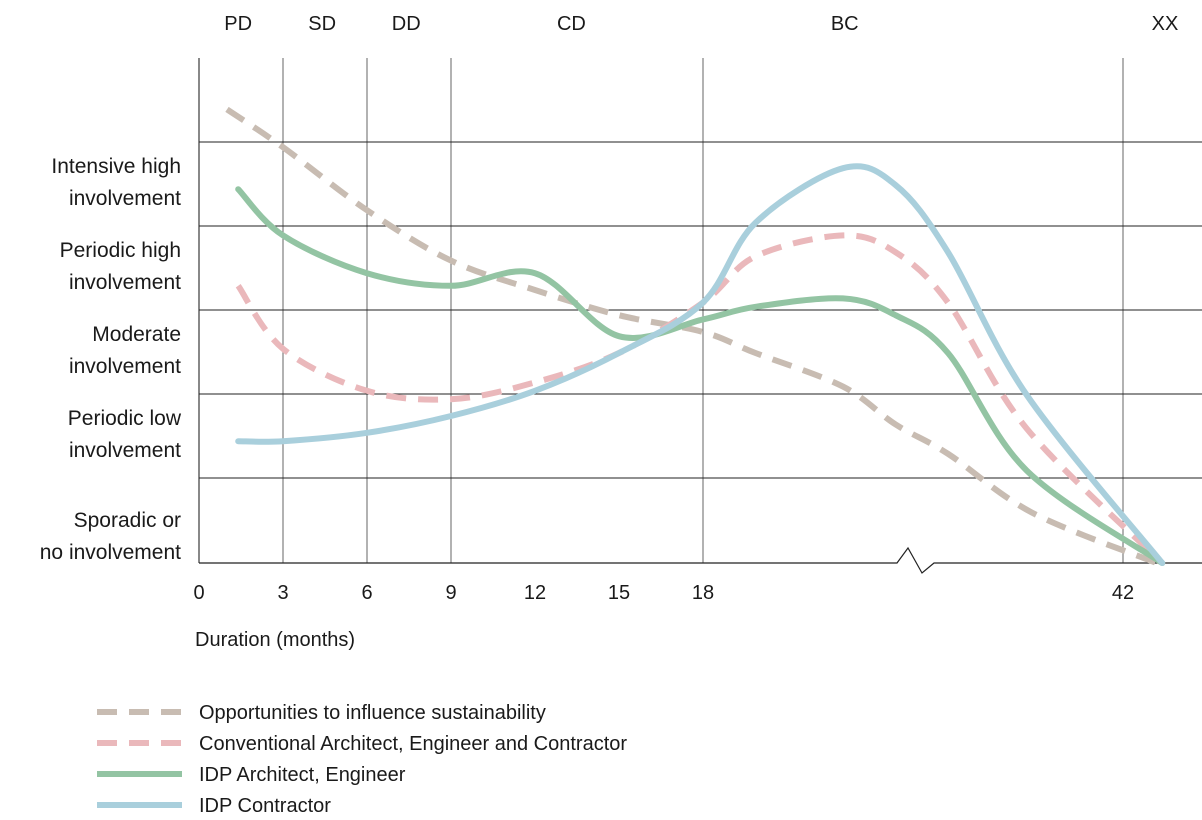 Image resolution: width=1202 pixels, height=820 pixels. What do you see at coordinates (1165, 24) in the screenshot?
I see `phase-label: XX` at bounding box center [1165, 24].